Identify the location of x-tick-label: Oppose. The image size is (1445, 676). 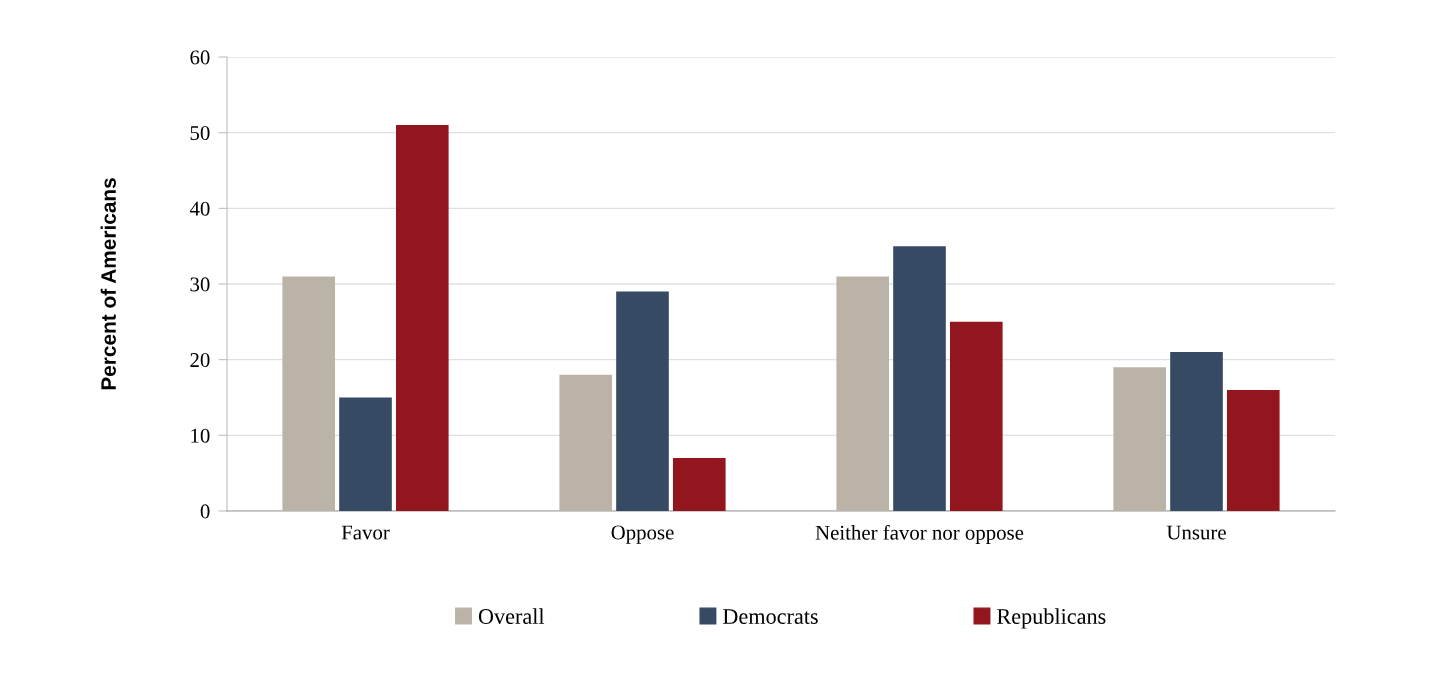
(642, 534).